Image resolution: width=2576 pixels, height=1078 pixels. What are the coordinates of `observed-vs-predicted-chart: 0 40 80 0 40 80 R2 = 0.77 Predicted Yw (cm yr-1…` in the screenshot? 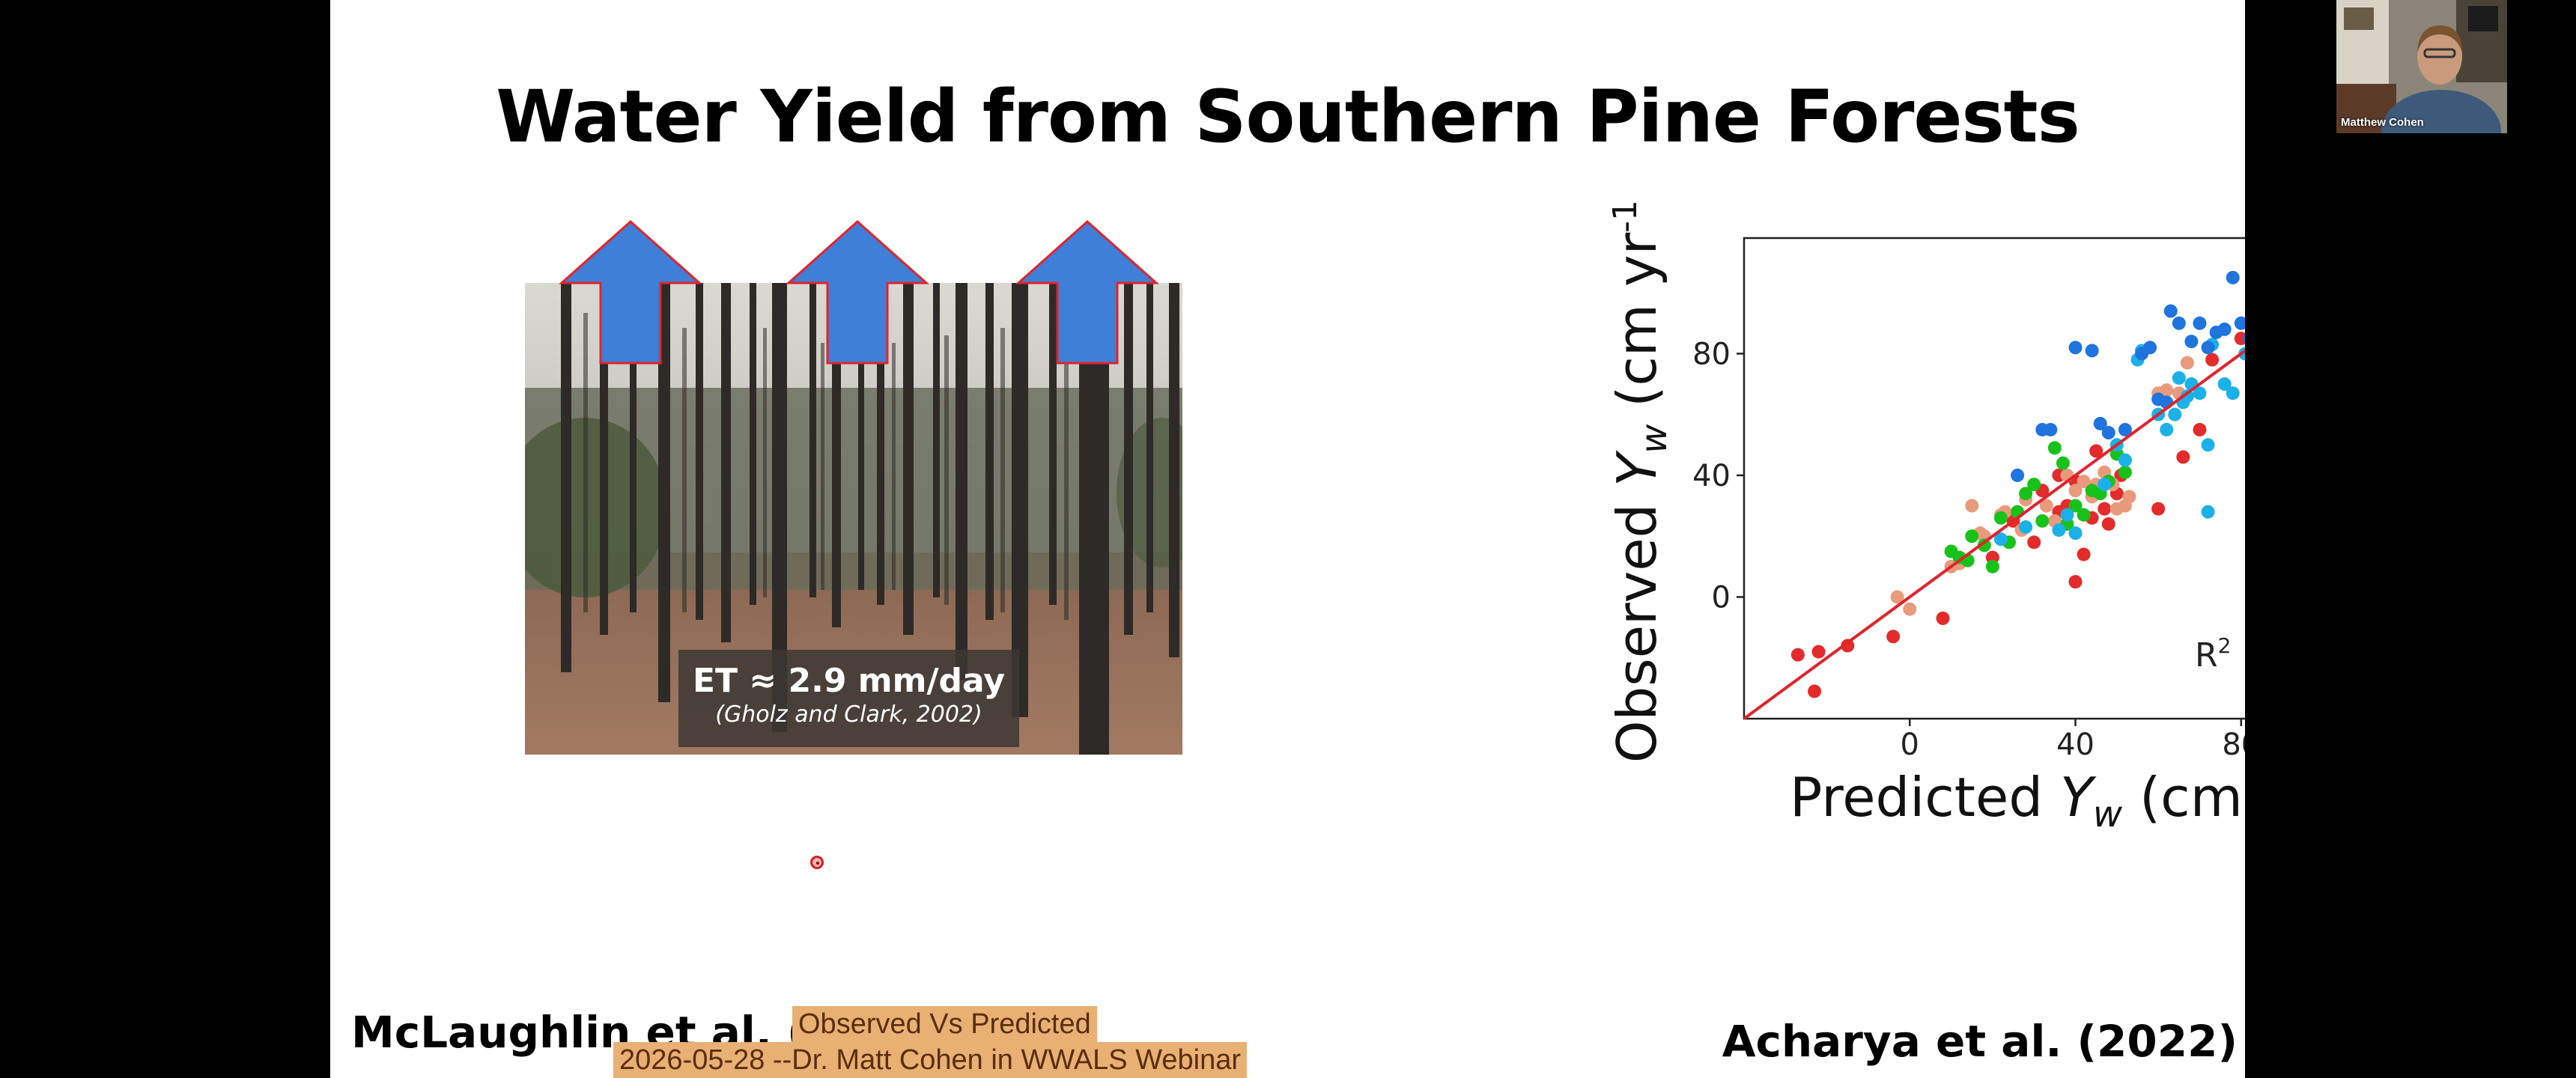 It's located at (1925, 518).